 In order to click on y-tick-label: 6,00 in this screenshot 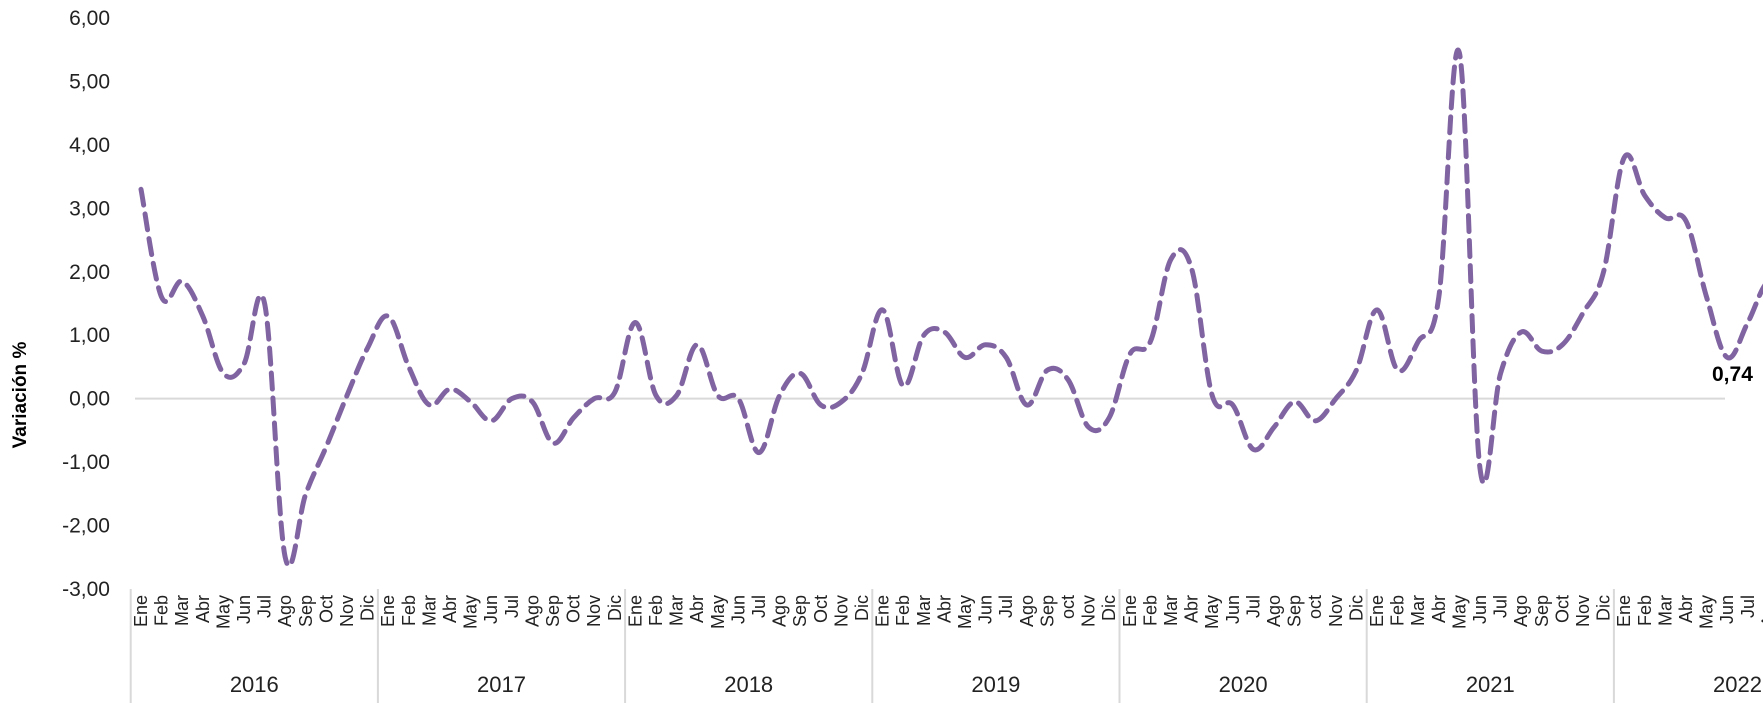, I will do `click(89, 18)`.